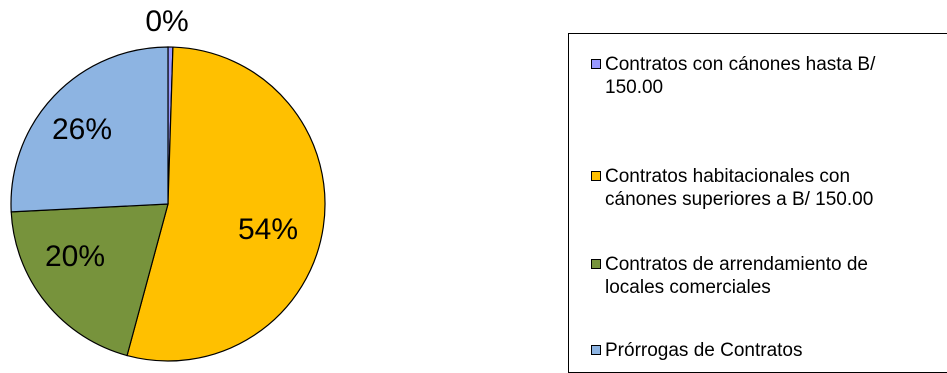  I want to click on slice-data-label-2: 20%, so click(75, 256).